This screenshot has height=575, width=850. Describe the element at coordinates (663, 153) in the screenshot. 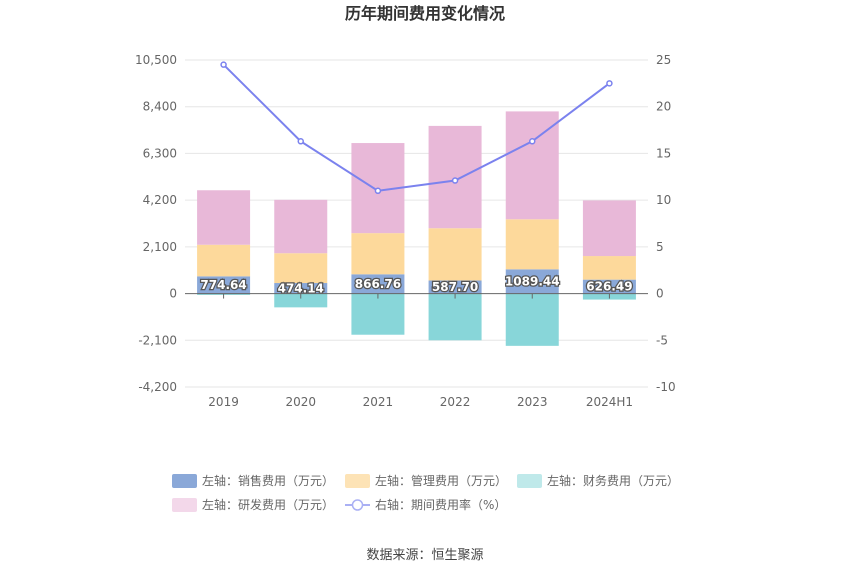

I see `right-tick-label: 15` at that location.